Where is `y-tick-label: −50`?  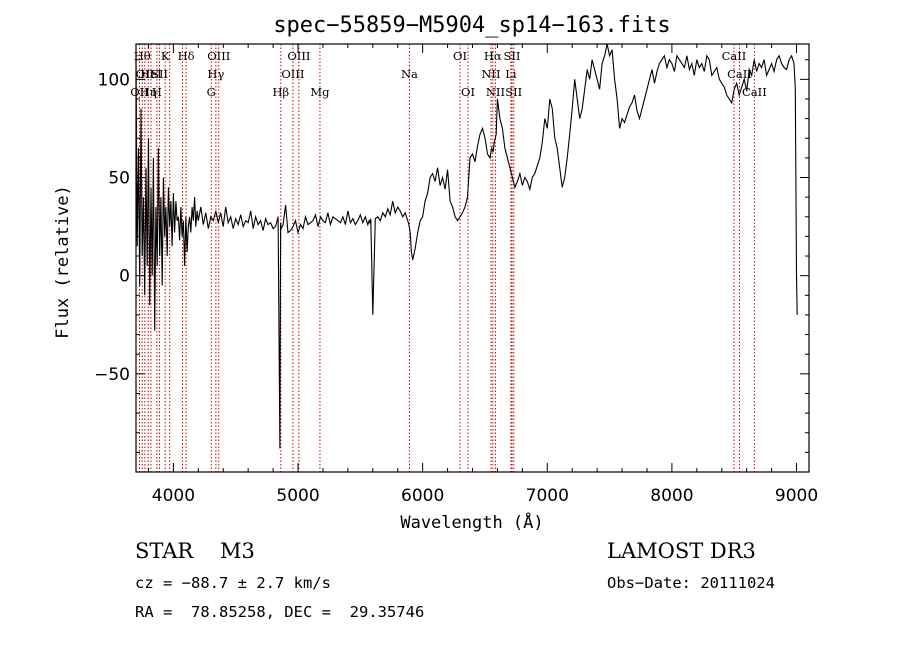 y-tick-label: −50 is located at coordinates (112, 375).